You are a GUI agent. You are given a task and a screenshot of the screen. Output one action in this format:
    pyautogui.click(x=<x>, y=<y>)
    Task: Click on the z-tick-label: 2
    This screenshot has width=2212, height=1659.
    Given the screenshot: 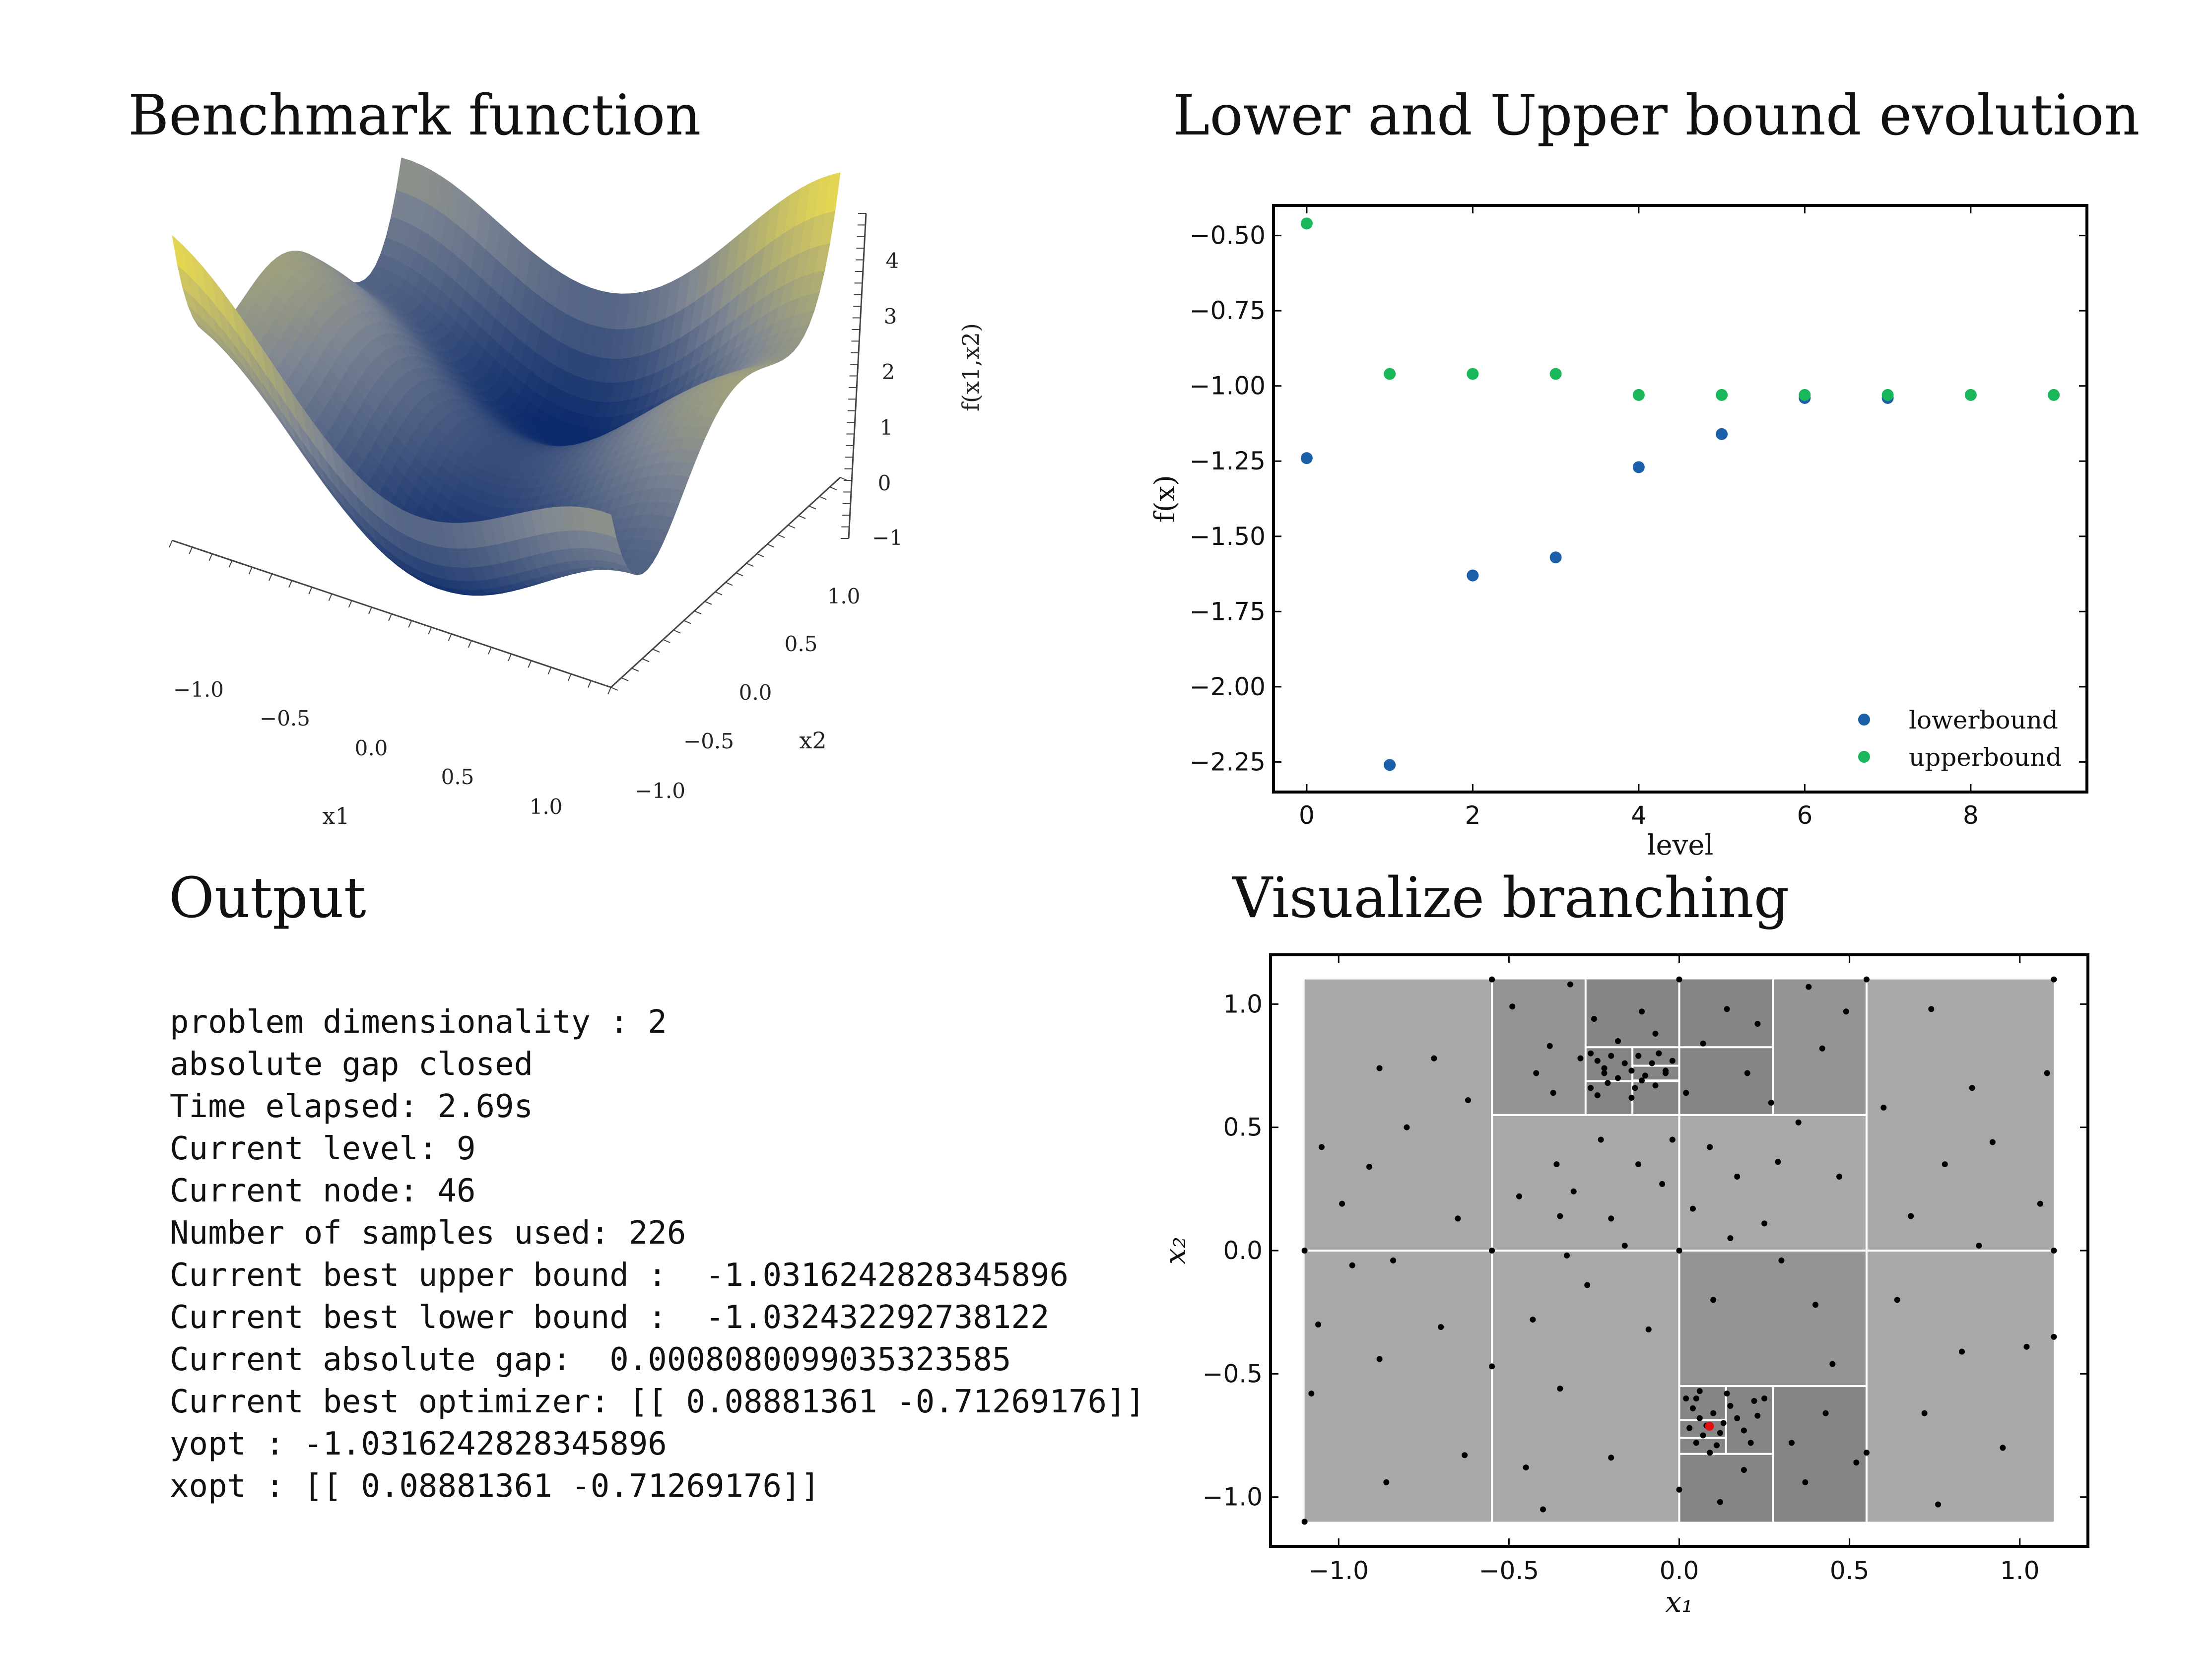 What is the action you would take?
    pyautogui.click(x=888, y=372)
    